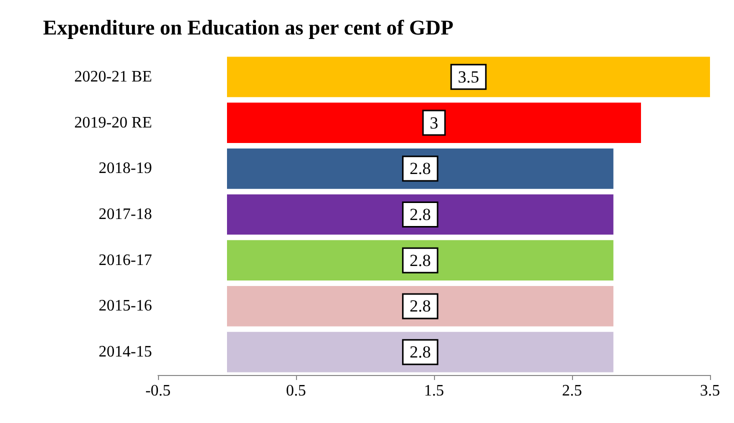 The height and width of the screenshot is (423, 734). I want to click on y-tick-label: 2016-17, so click(125, 260).